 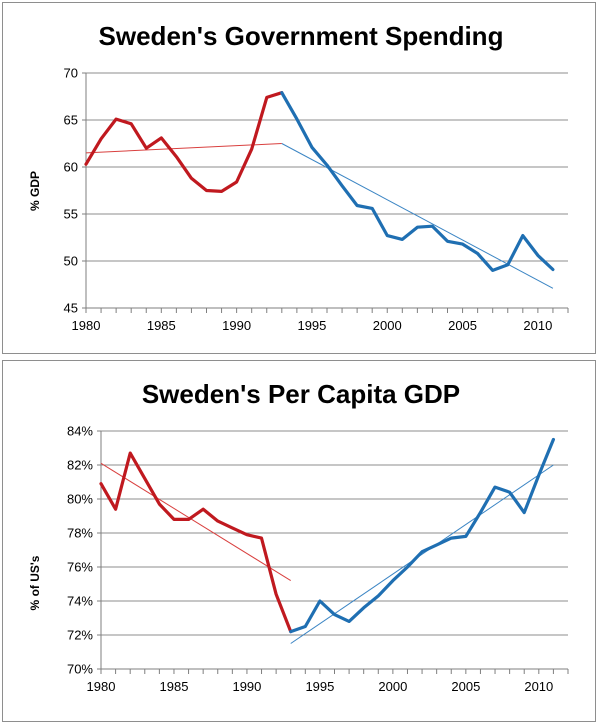 What do you see at coordinates (35, 582) in the screenshot?
I see `y-axis-title: % of US's` at bounding box center [35, 582].